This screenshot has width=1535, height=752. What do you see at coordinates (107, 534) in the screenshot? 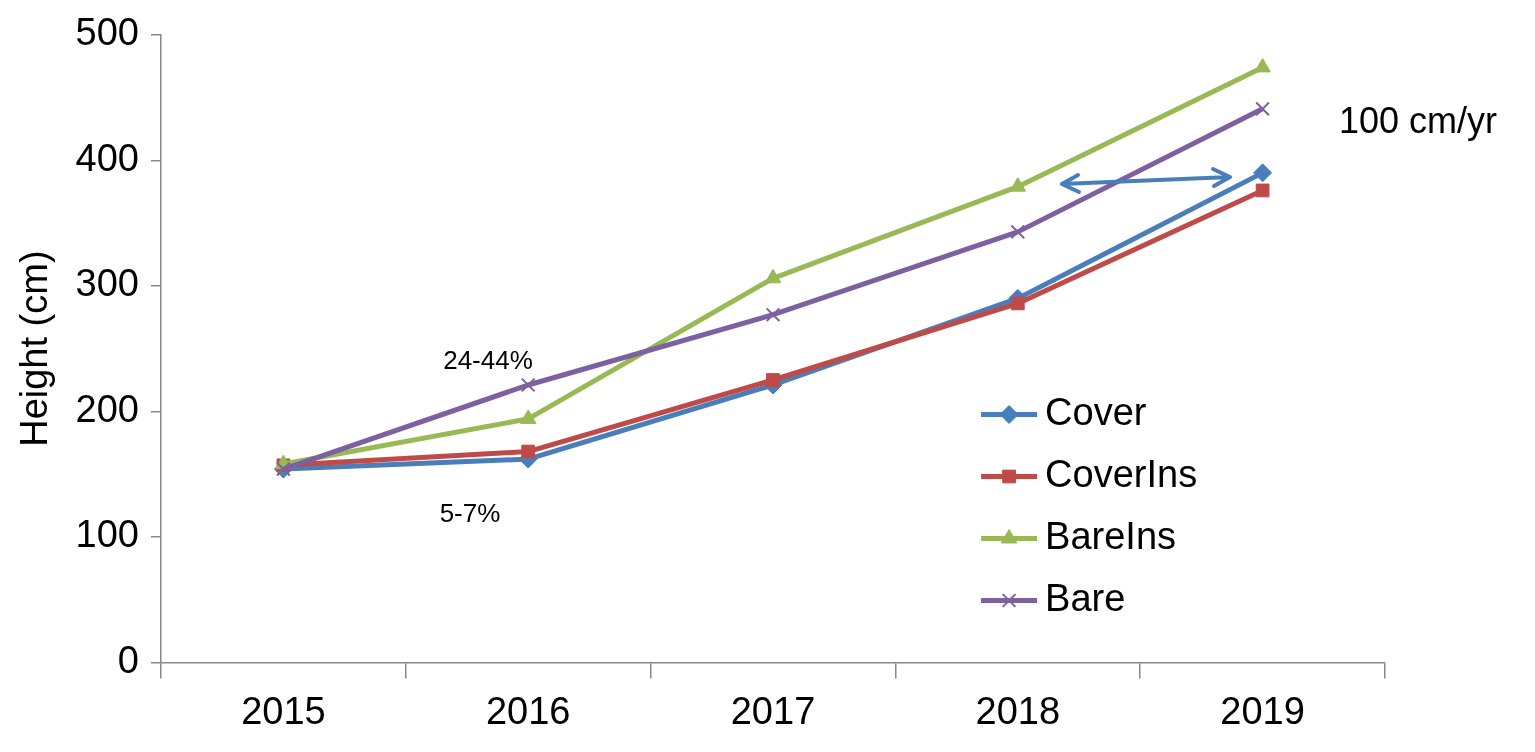
I see `y-tick-label: 100` at bounding box center [107, 534].